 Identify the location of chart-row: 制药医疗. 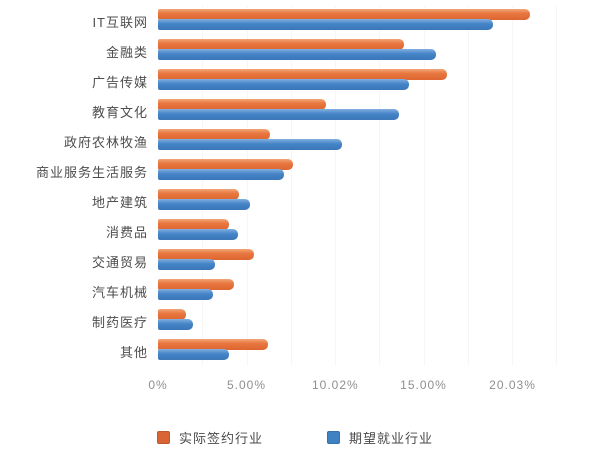
(300, 321).